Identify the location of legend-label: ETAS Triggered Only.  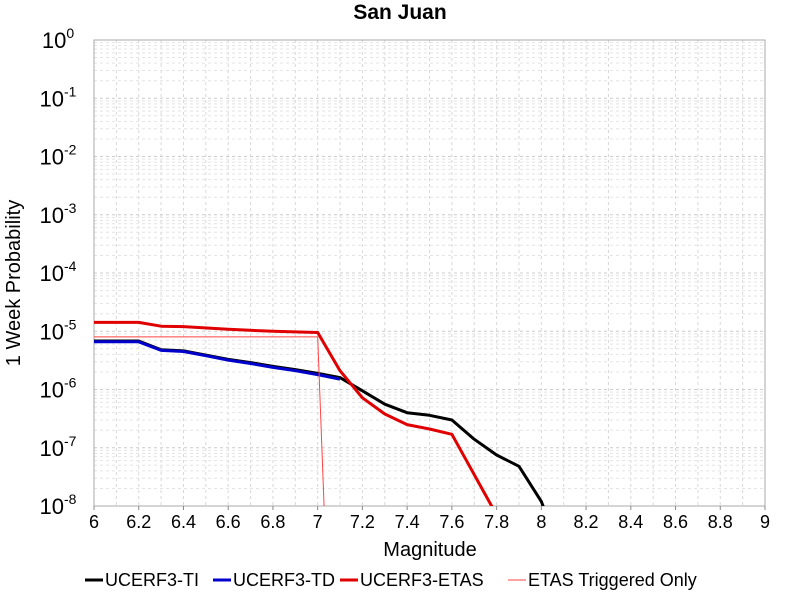
(612, 580).